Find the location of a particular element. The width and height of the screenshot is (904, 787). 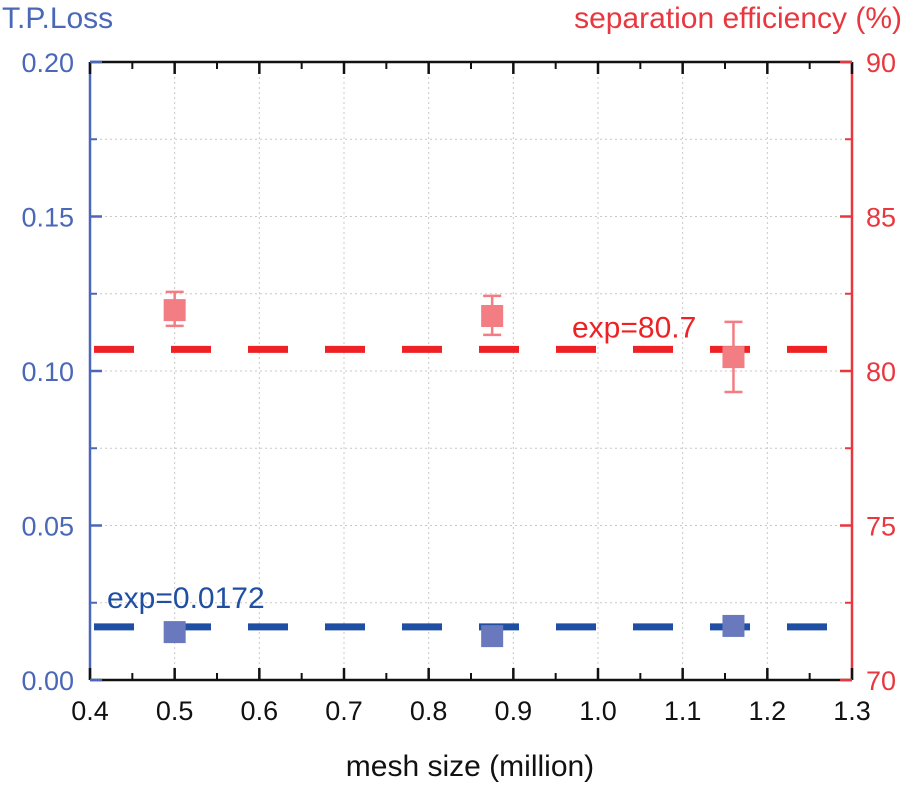

x-tick-label: 1.1 is located at coordinates (683, 711).